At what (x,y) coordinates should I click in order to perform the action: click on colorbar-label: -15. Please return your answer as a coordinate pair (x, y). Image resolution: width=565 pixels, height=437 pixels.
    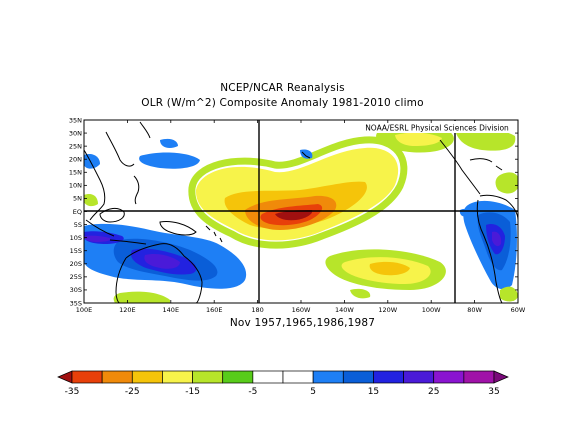
    Looking at the image, I should click on (192, 392).